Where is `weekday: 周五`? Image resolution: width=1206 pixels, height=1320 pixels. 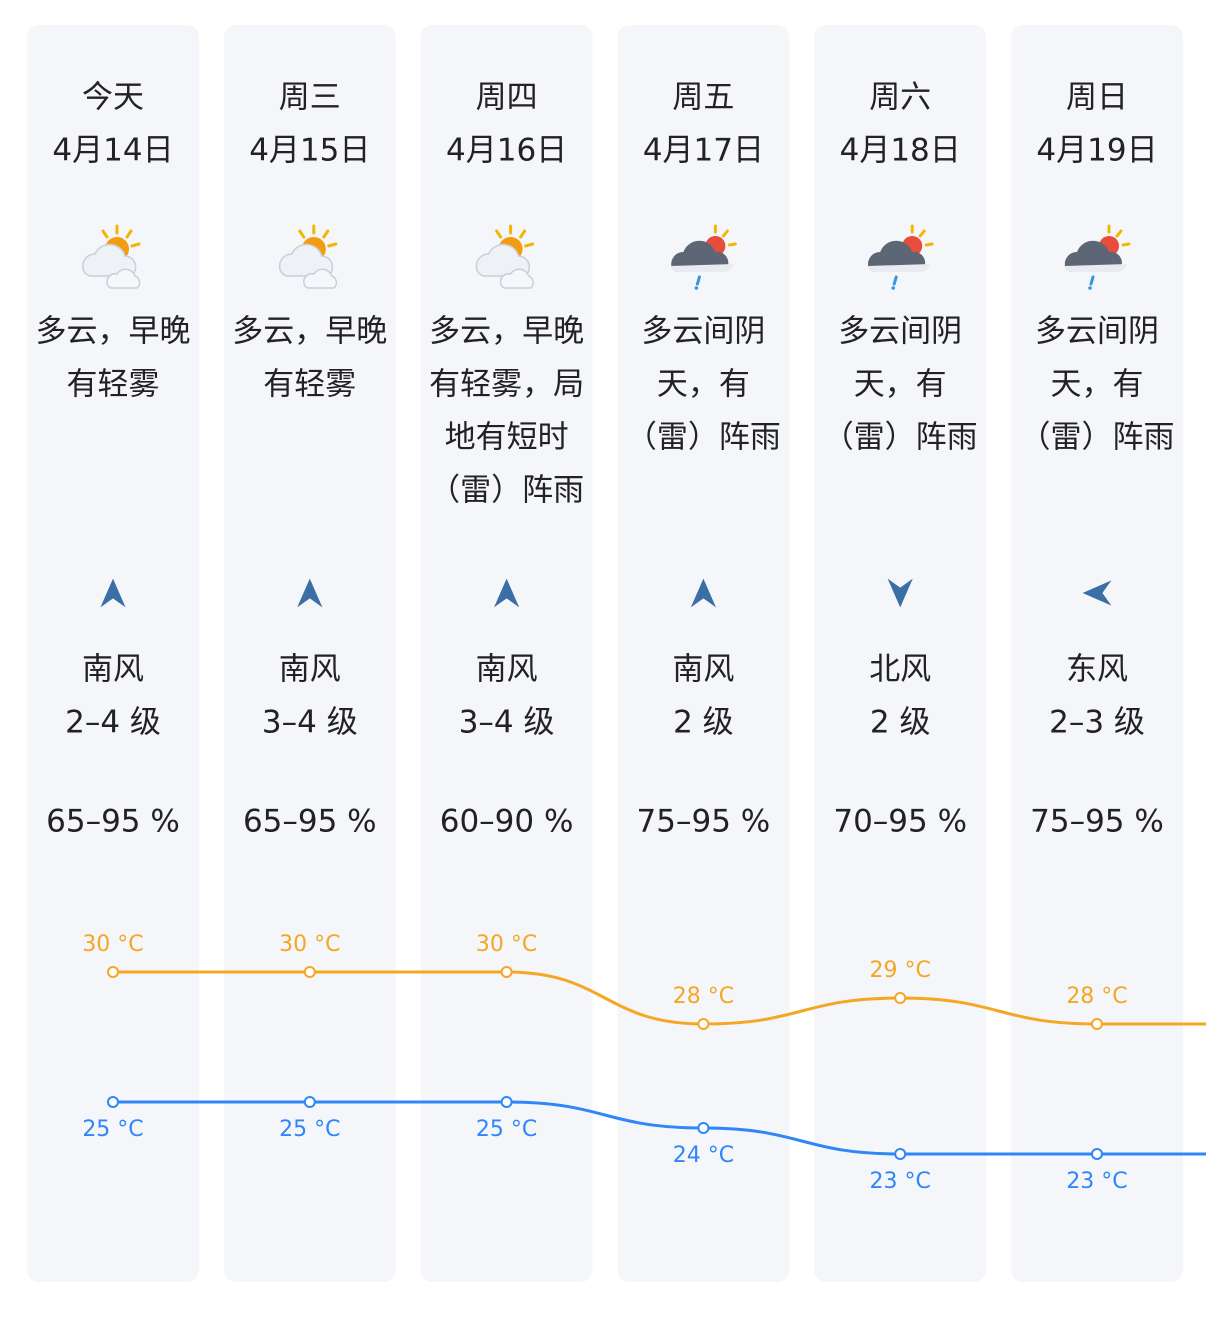
weekday: 周五 is located at coordinates (703, 98).